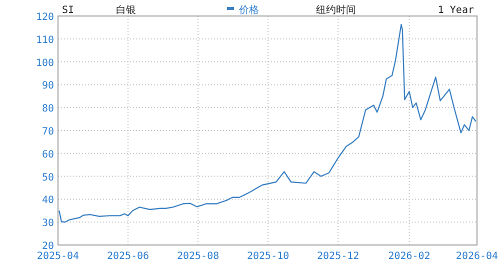 This screenshot has height=275, width=500. I want to click on y-tick-label: 40, so click(48, 200).